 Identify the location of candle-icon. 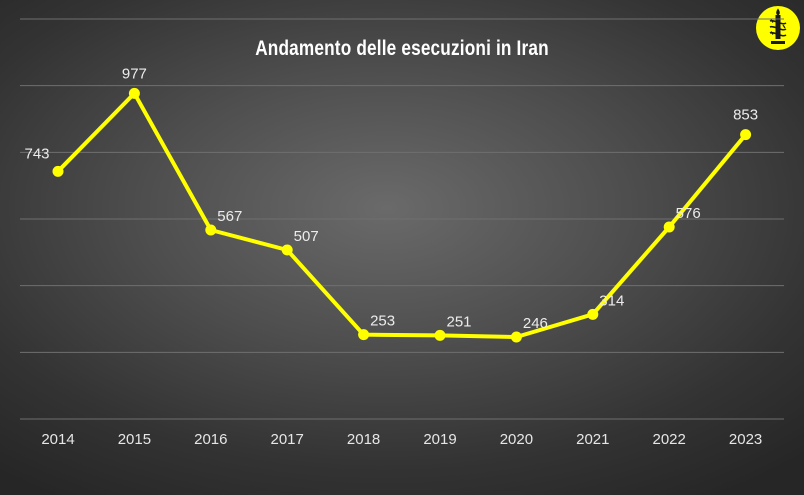
(778, 26).